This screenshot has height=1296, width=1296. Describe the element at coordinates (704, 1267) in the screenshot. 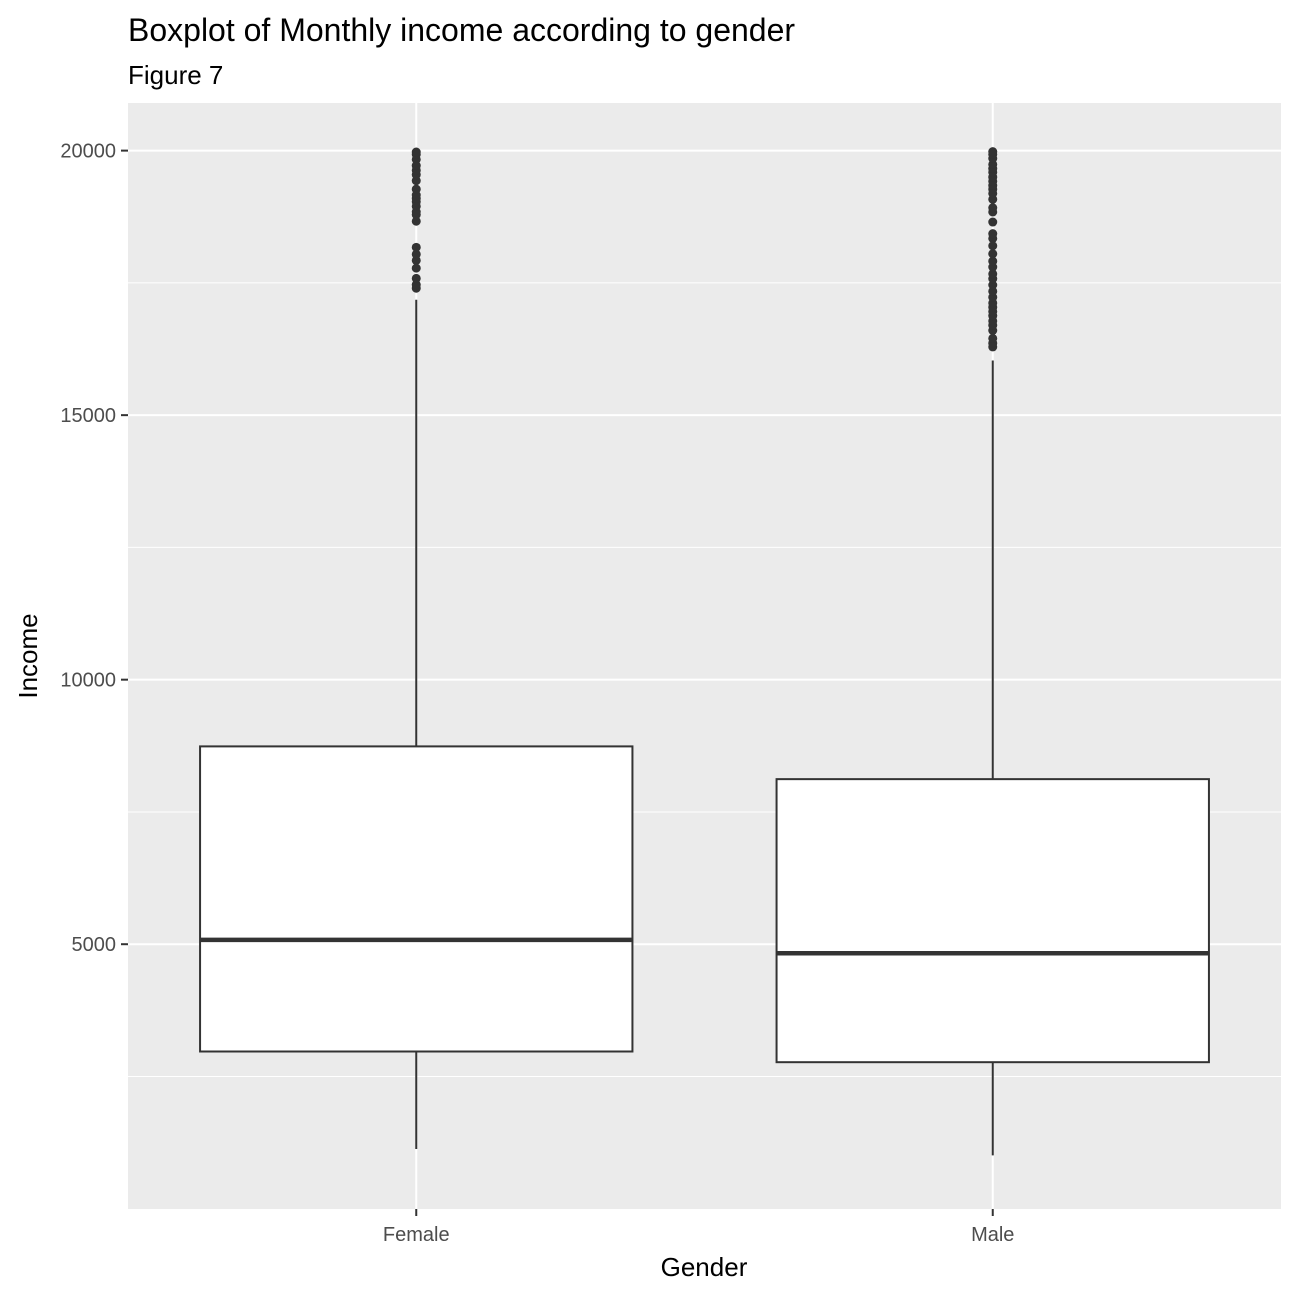

I see `x-axis-title: Gender` at that location.